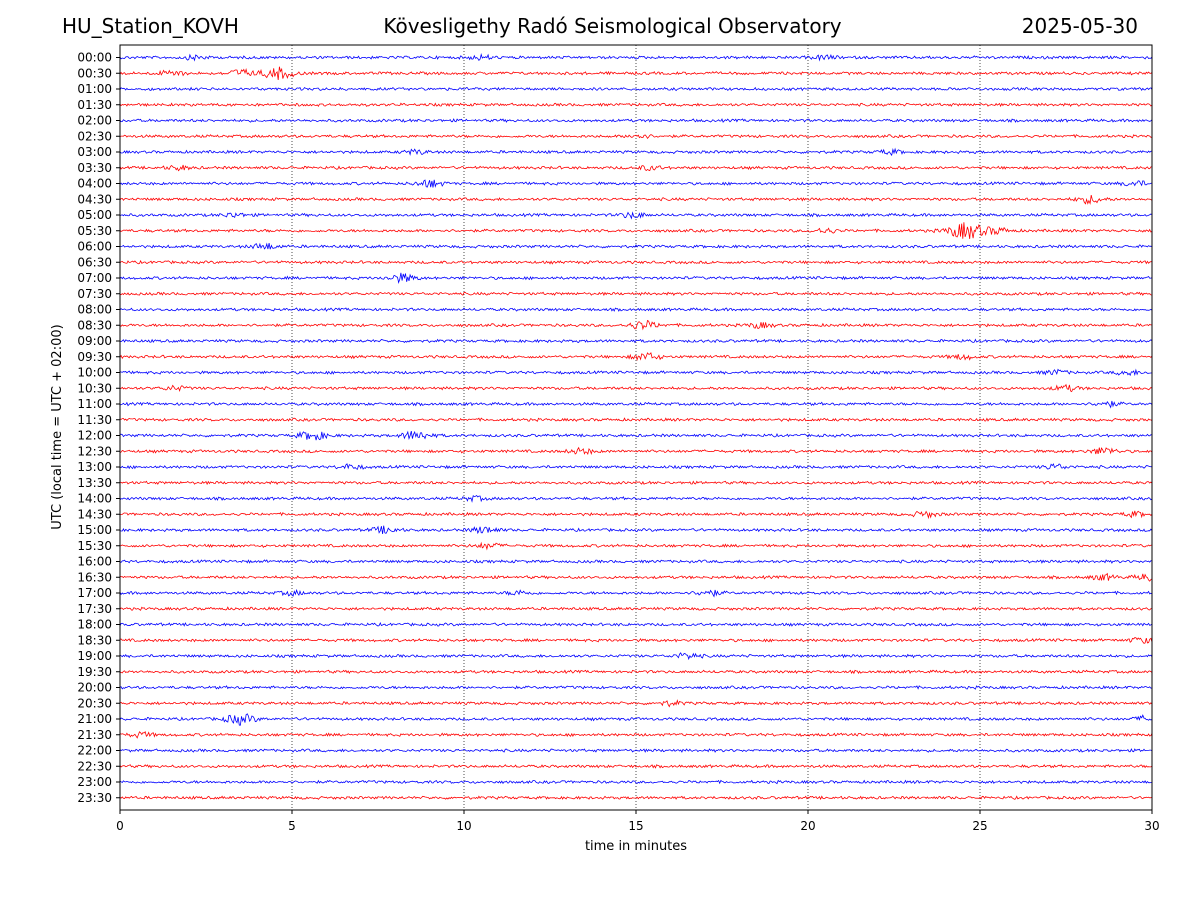 Image resolution: width=1200 pixels, height=900 pixels. I want to click on y-tick-label: 00:30, so click(94, 73).